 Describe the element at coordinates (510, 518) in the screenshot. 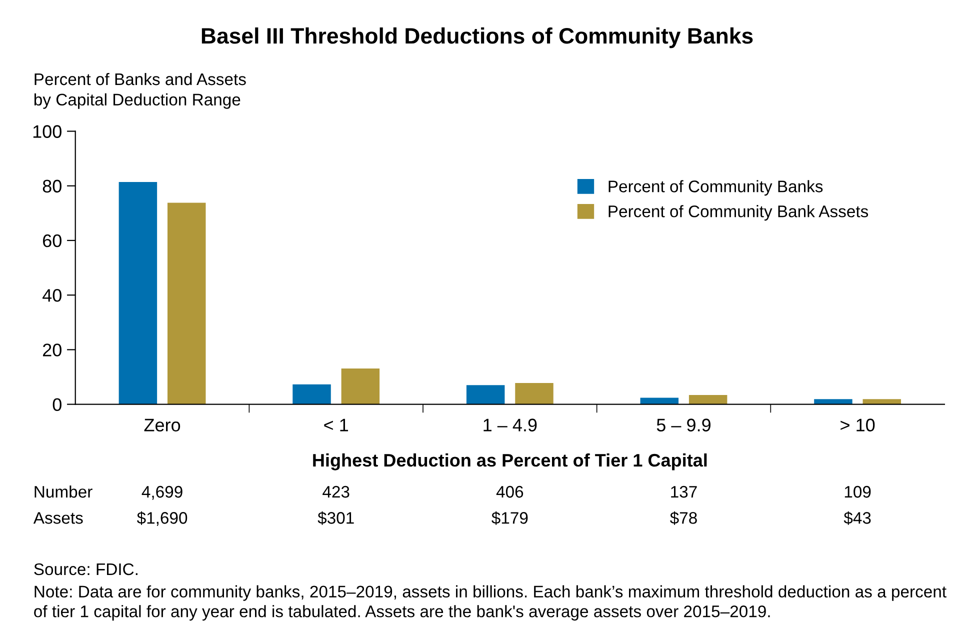

I see `text: $179` at that location.